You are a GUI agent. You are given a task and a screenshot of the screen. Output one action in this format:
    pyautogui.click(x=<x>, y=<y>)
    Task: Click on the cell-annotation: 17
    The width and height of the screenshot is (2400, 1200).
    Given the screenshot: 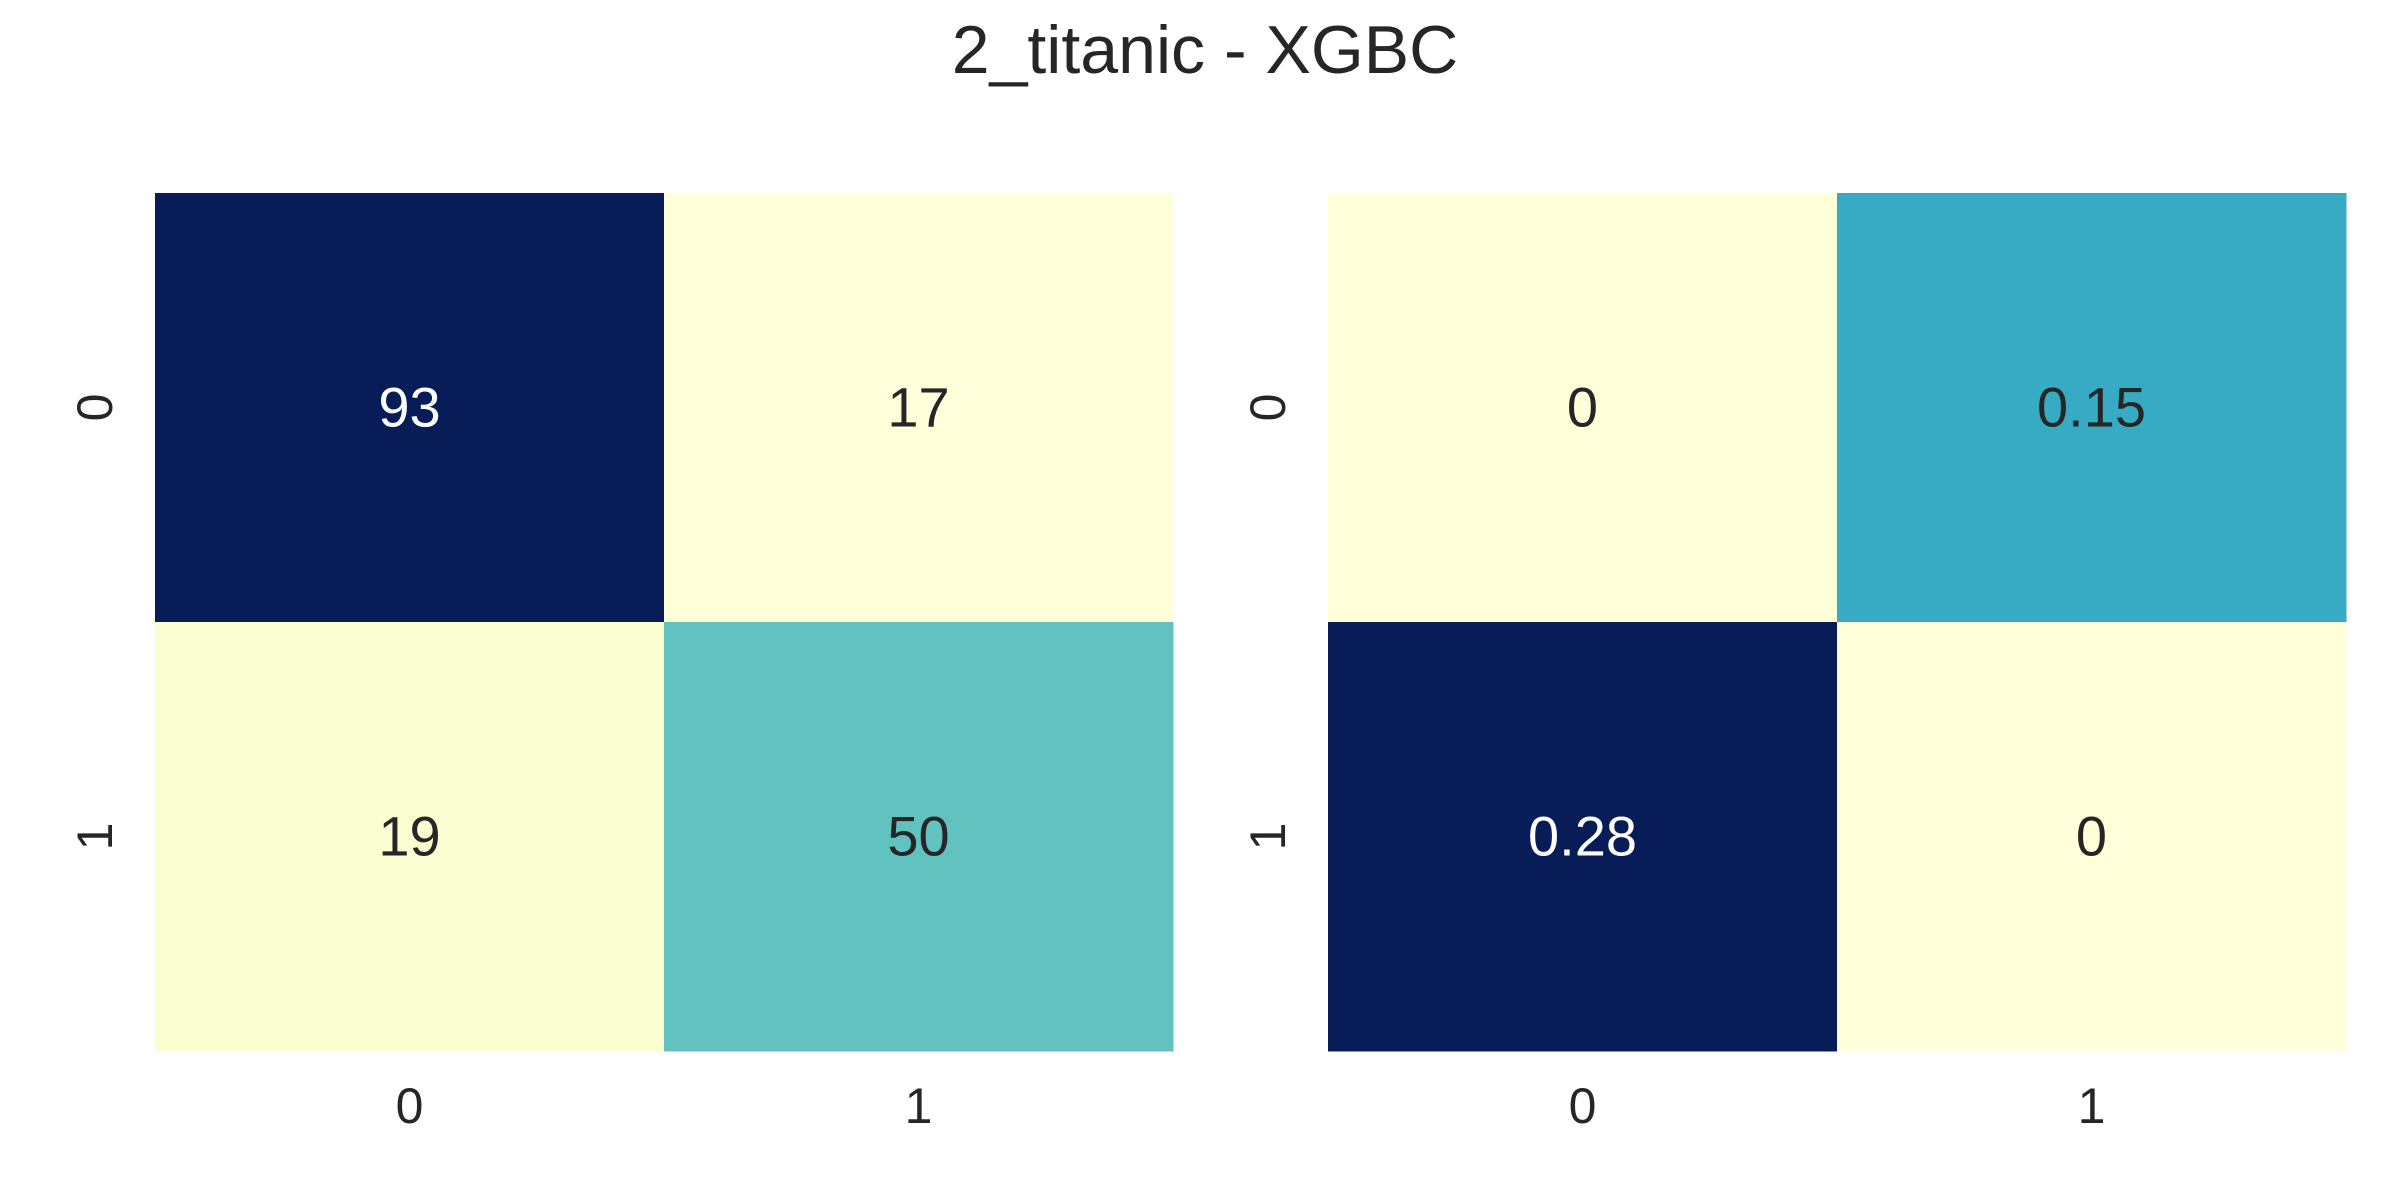 What is the action you would take?
    pyautogui.click(x=918, y=407)
    